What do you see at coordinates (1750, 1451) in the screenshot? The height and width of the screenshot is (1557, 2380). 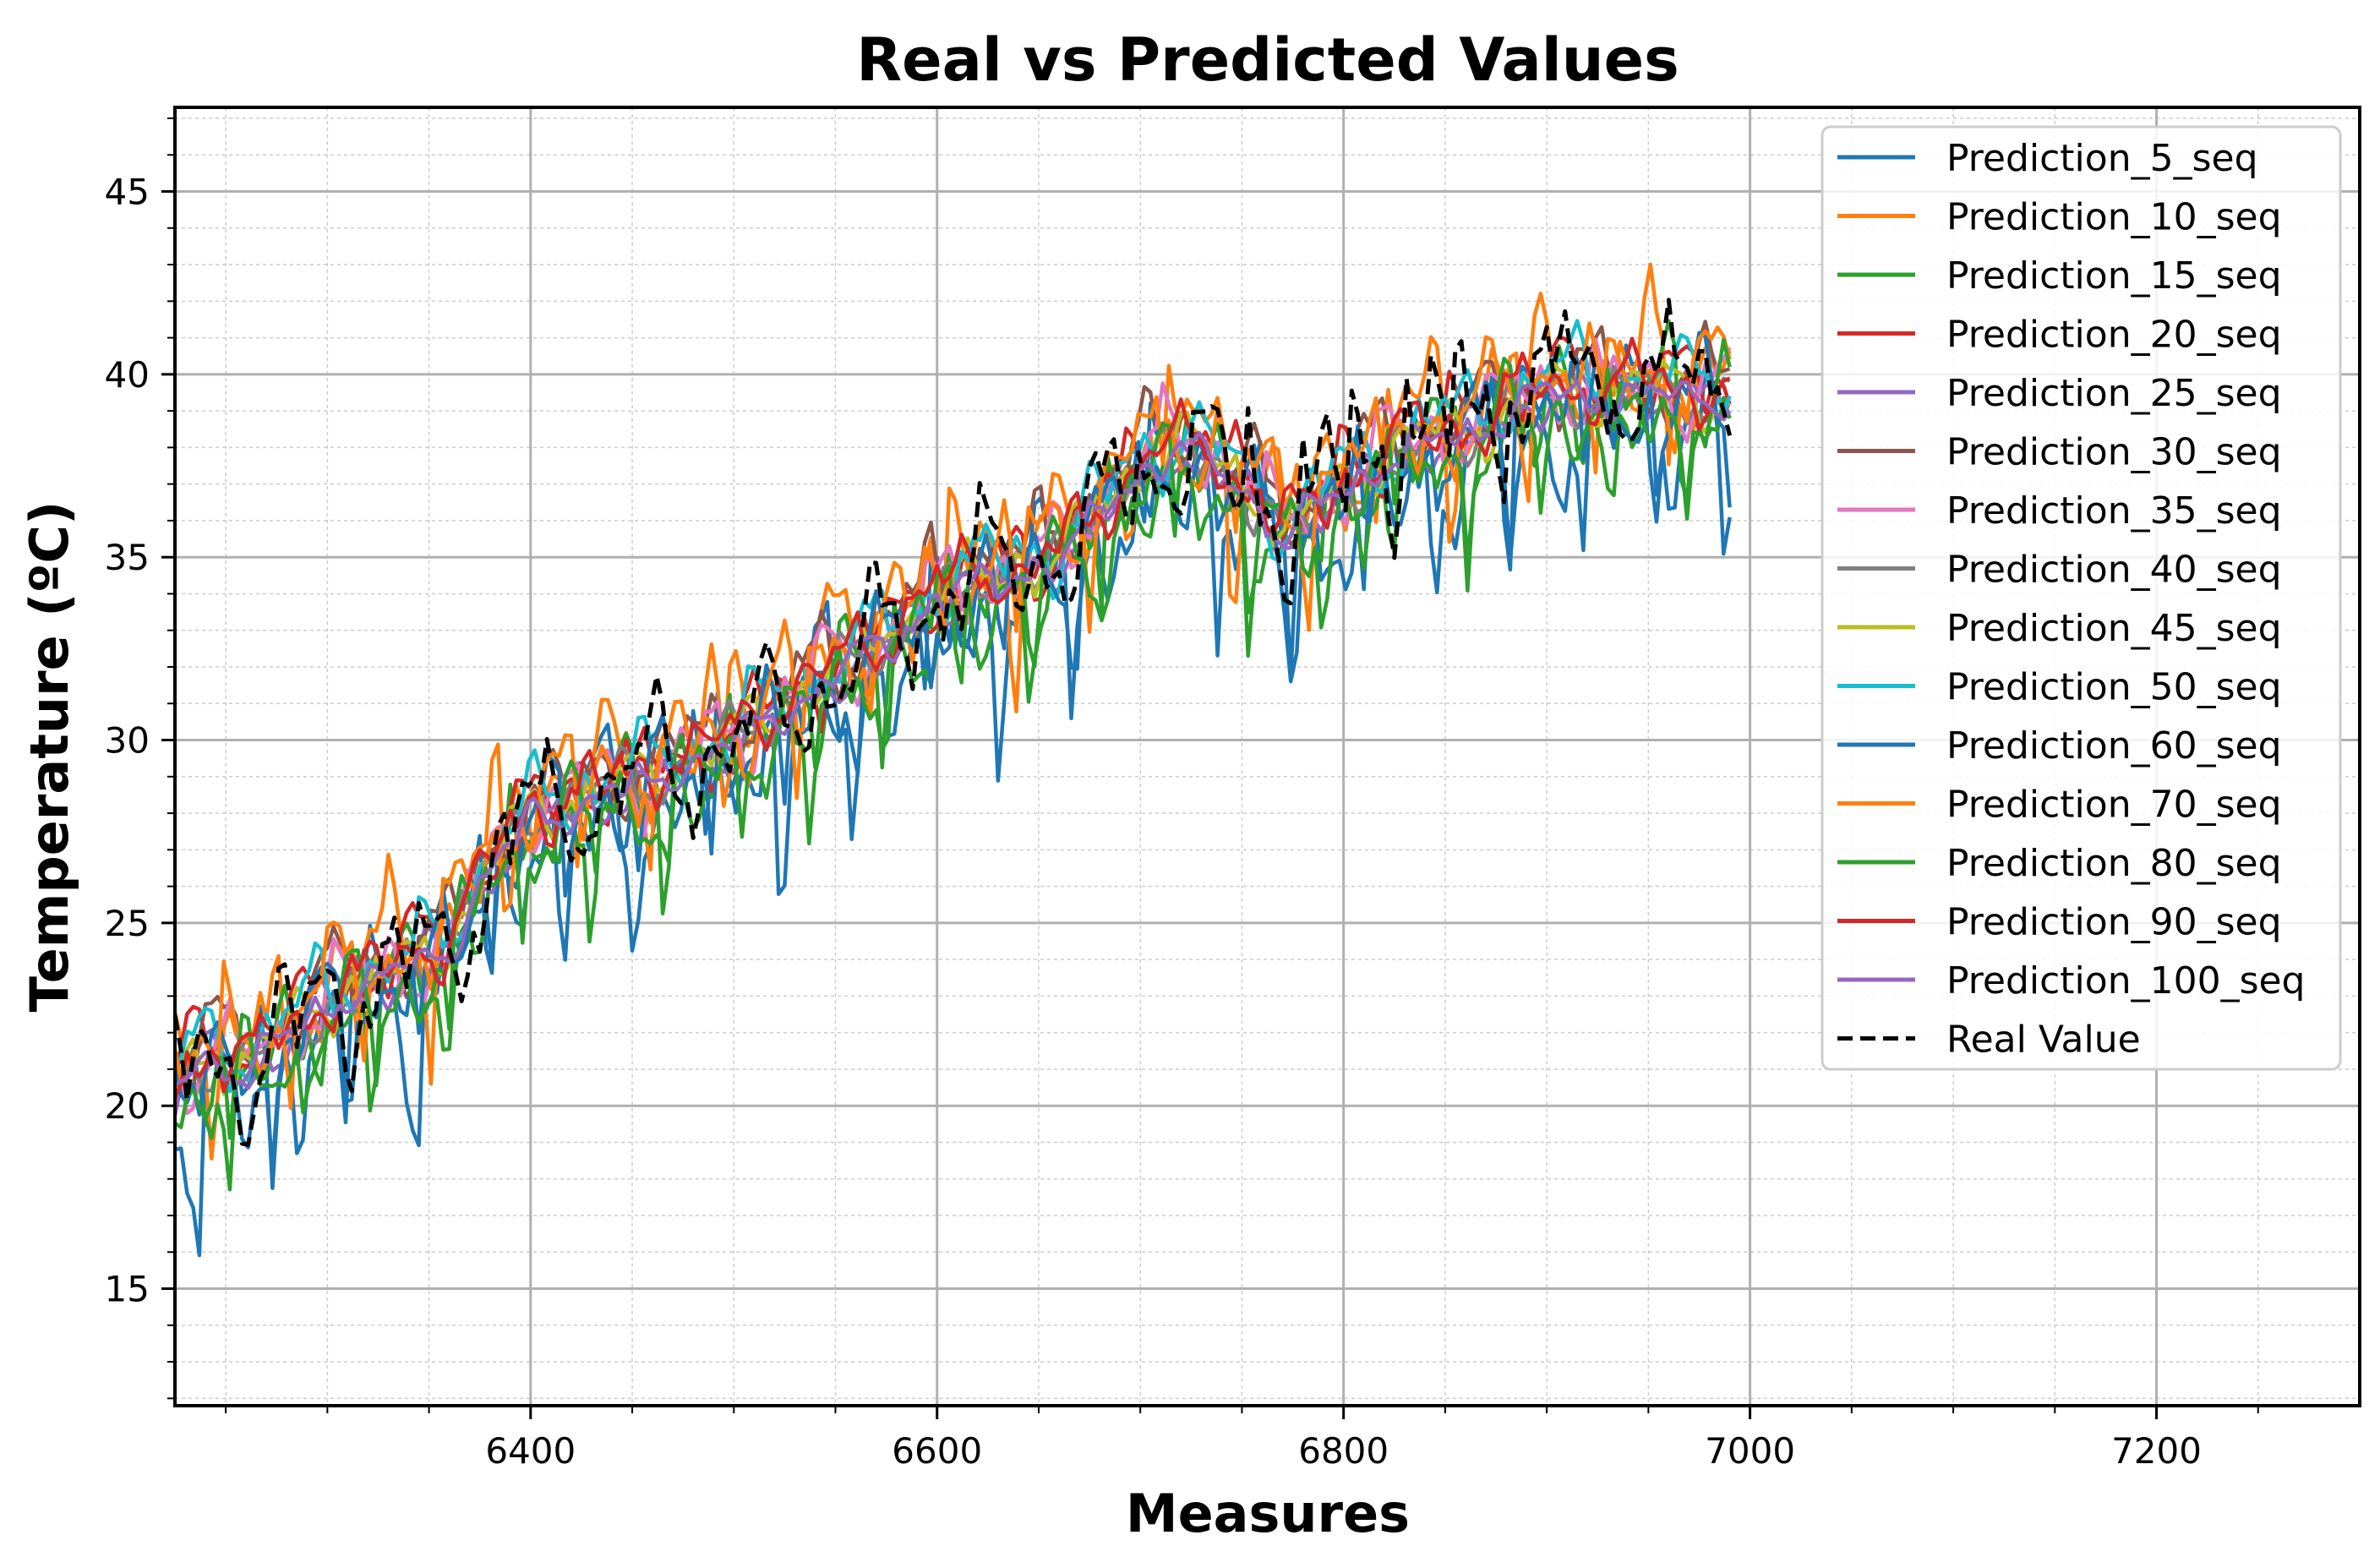 I see `x-tick-label: 7000` at bounding box center [1750, 1451].